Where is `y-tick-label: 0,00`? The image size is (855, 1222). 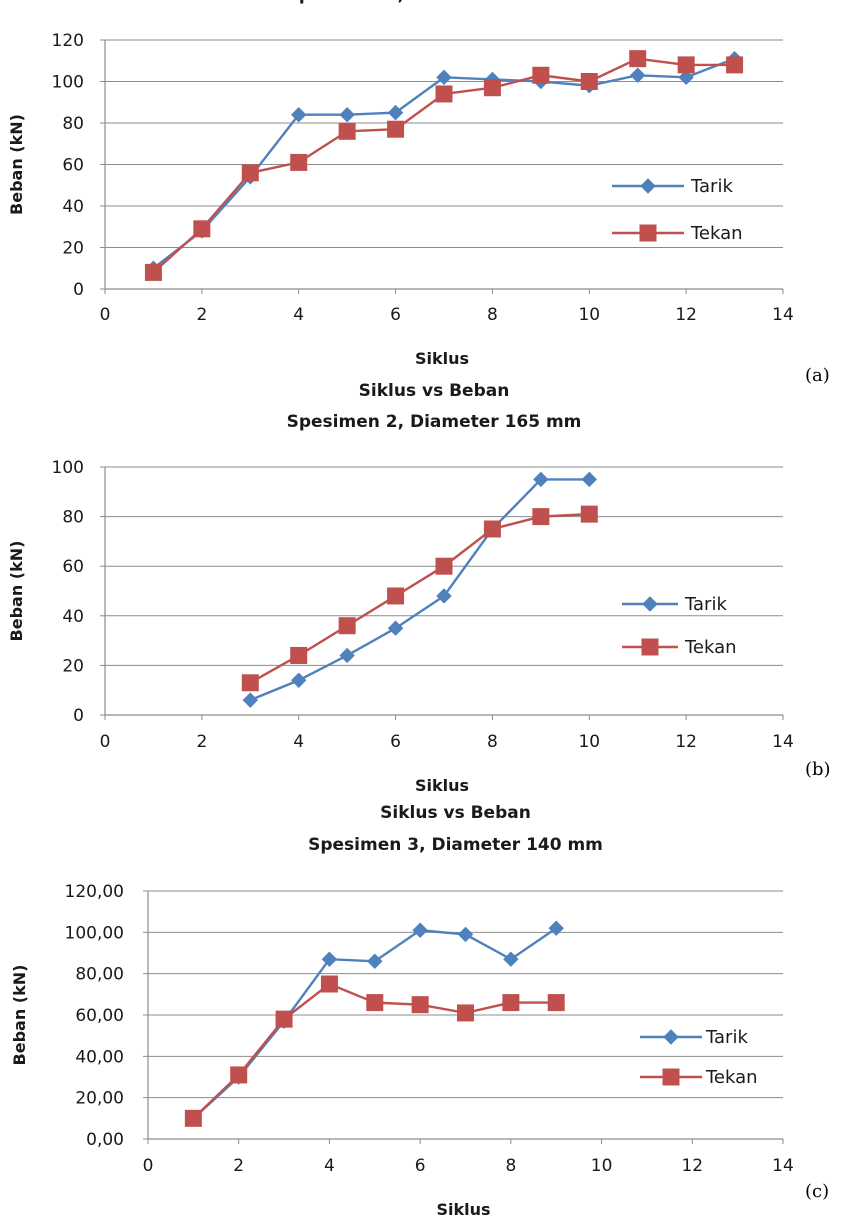 y-tick-label: 0,00 is located at coordinates (105, 1140).